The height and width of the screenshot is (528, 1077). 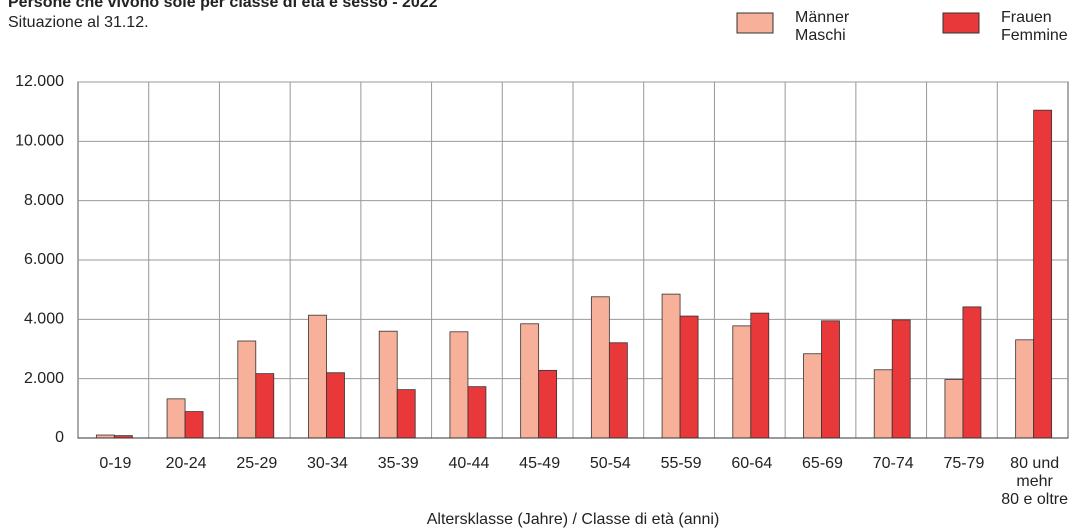 What do you see at coordinates (751, 463) in the screenshot?
I see `x-tick-label: 60-64` at bounding box center [751, 463].